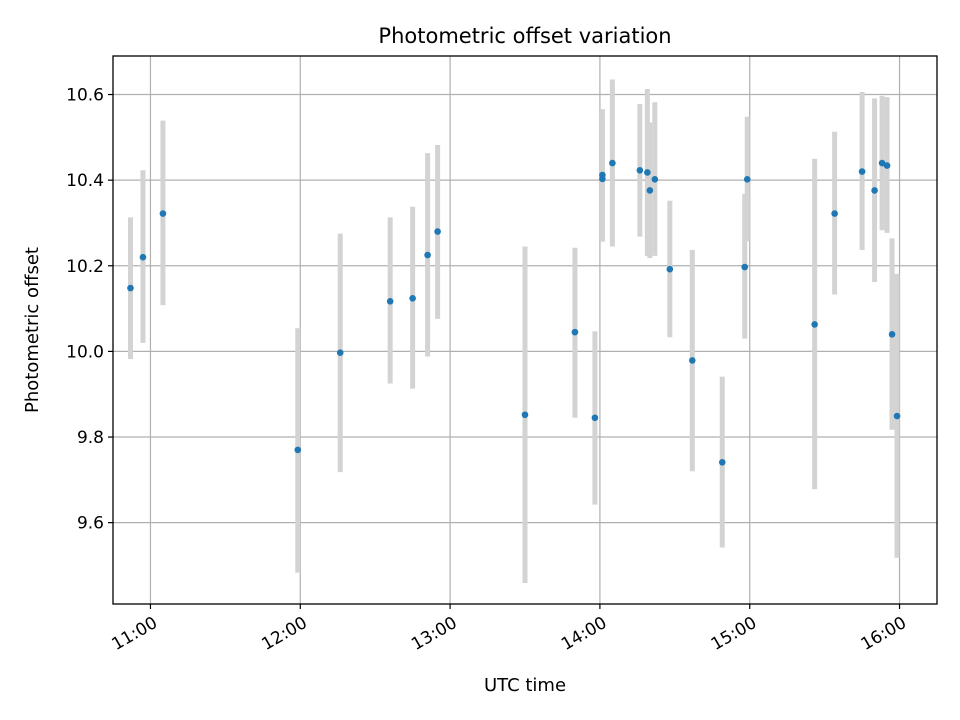 The image size is (960, 720). I want to click on x-tick-label: 12:00, so click(284, 634).